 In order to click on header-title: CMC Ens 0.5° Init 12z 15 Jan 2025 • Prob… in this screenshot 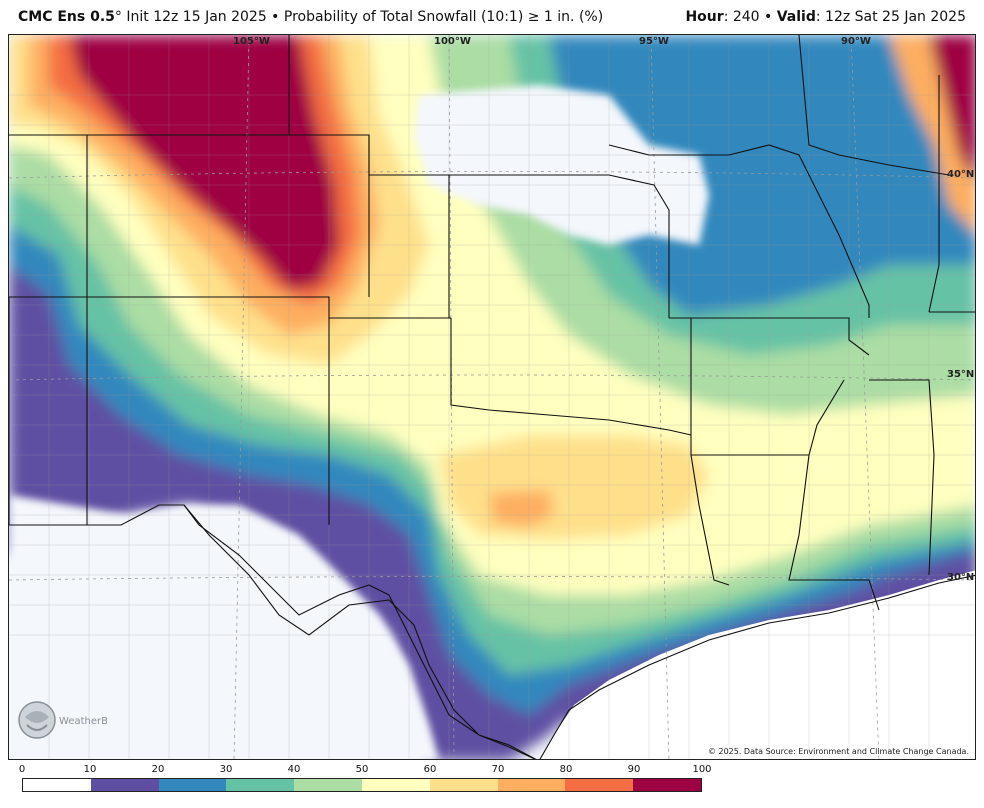, I will do `click(310, 17)`.